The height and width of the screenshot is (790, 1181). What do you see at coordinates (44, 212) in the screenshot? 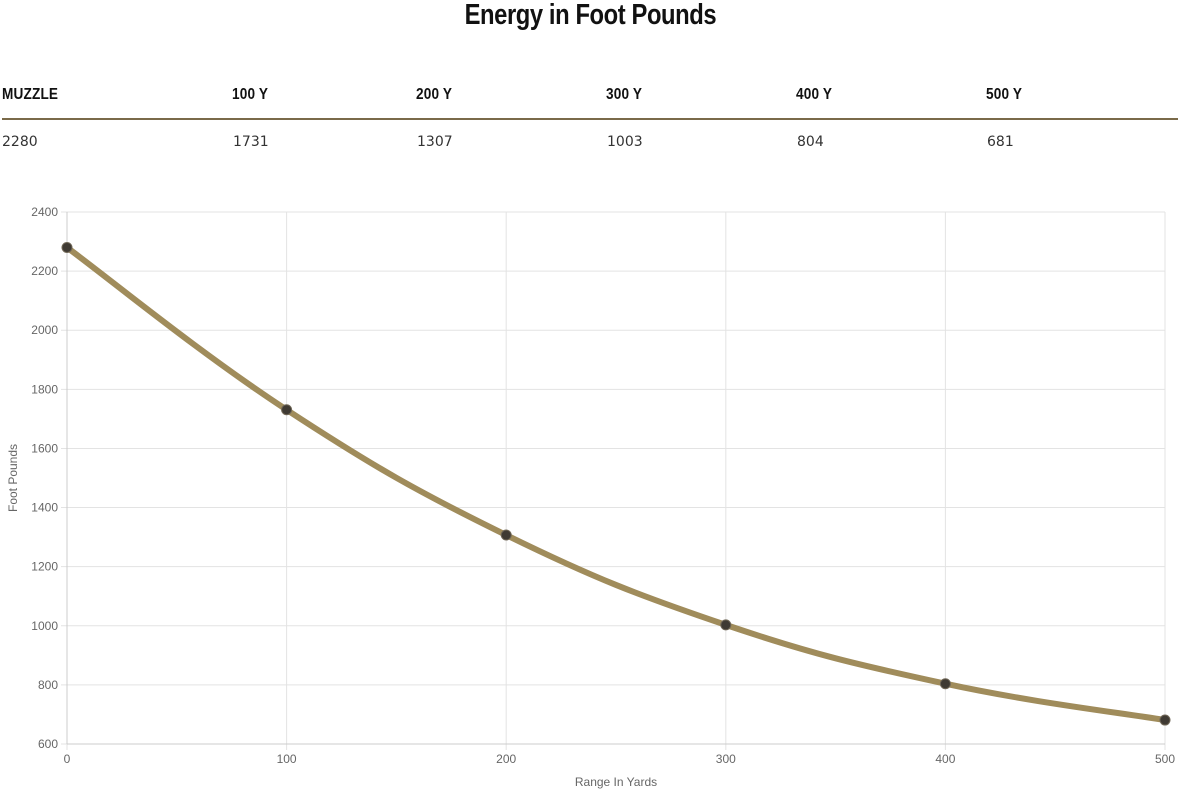
I see `y-tick-label: 2400` at bounding box center [44, 212].